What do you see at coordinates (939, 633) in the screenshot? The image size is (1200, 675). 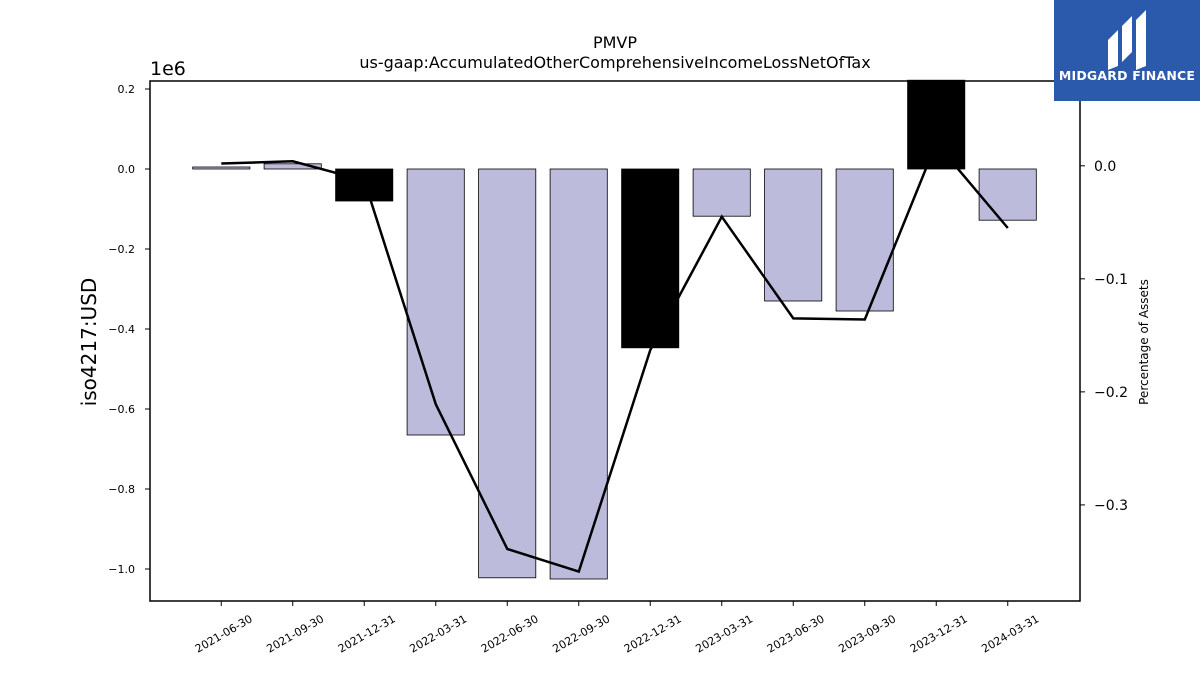 I see `x-tick-label: 2023-12-31` at bounding box center [939, 633].